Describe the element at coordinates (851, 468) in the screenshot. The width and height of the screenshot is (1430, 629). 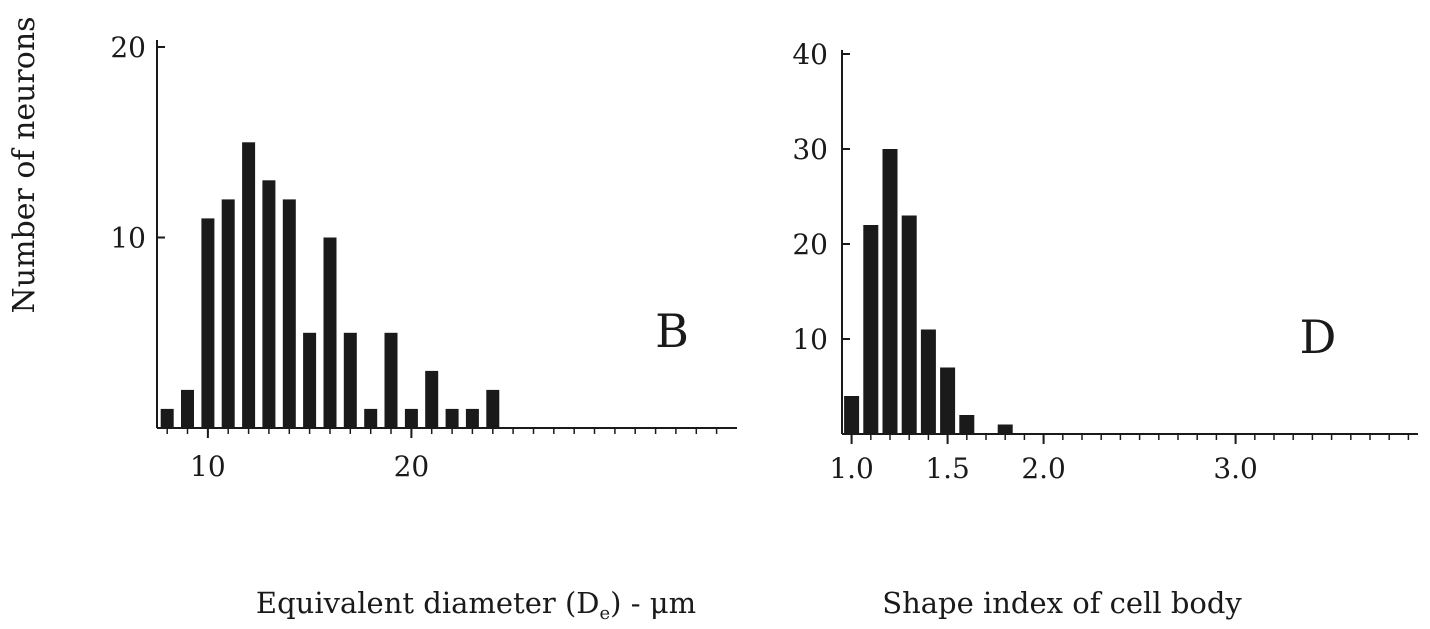
I see `panel-d-x-tick-label: 1.0` at that location.